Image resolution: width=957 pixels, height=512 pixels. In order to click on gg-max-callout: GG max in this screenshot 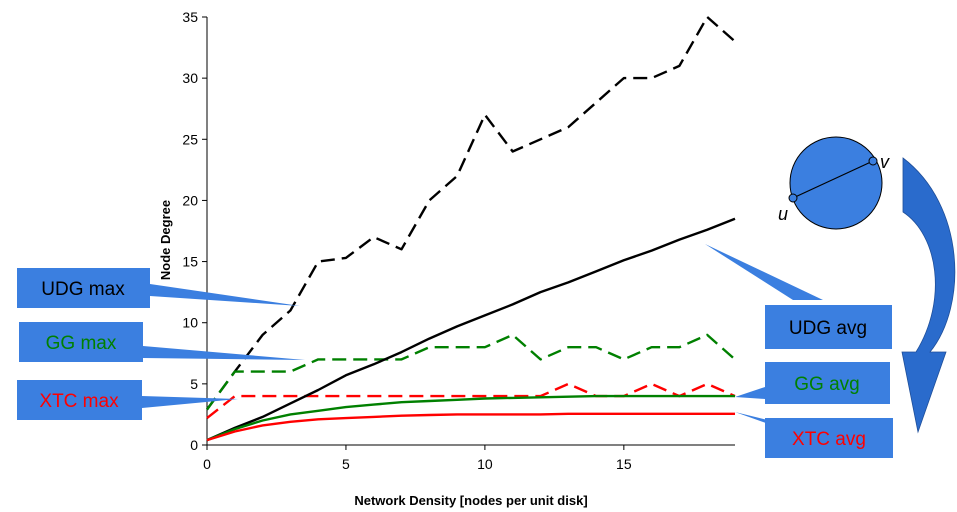, I will do `click(81, 342)`.